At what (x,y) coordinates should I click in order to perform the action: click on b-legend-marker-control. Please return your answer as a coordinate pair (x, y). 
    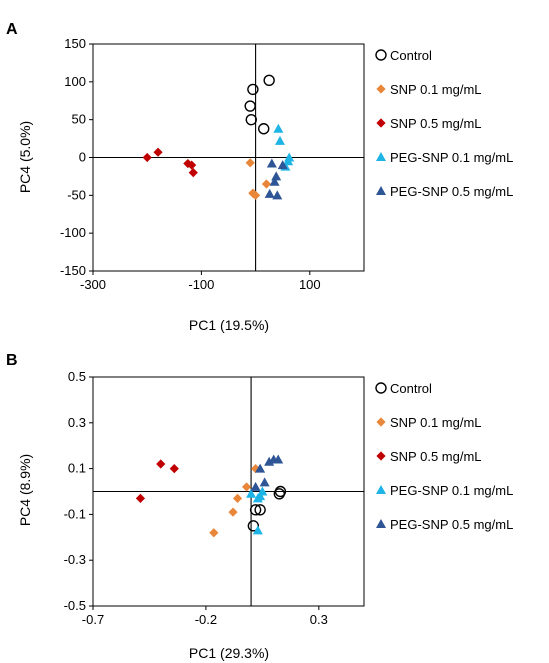
    Looking at the image, I should click on (381, 388).